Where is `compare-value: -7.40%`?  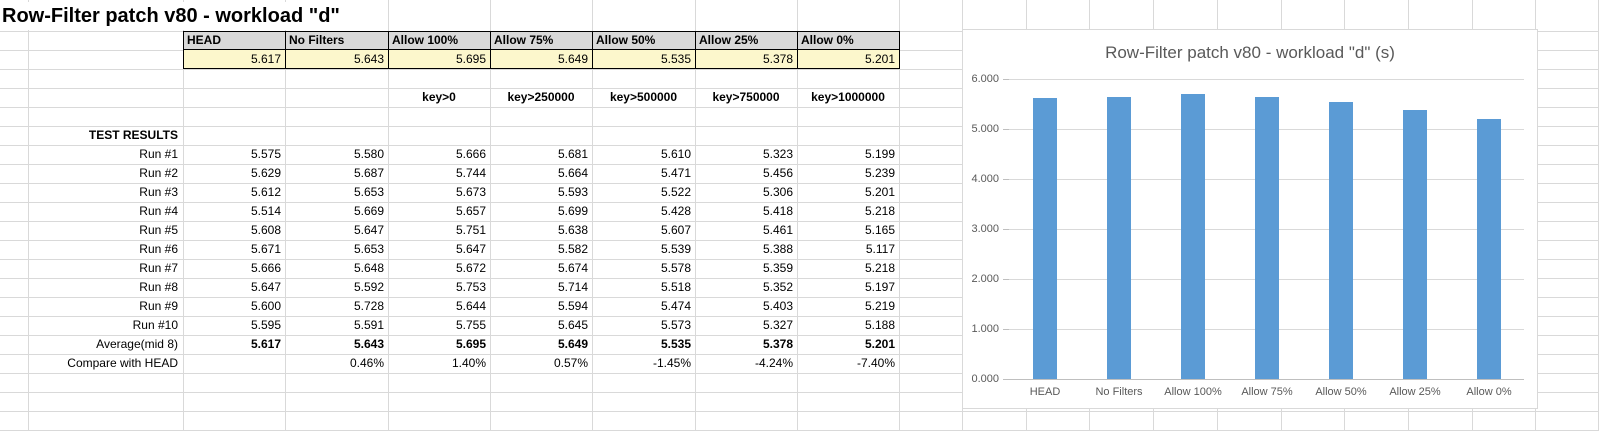
compare-value: -7.40% is located at coordinates (875, 363).